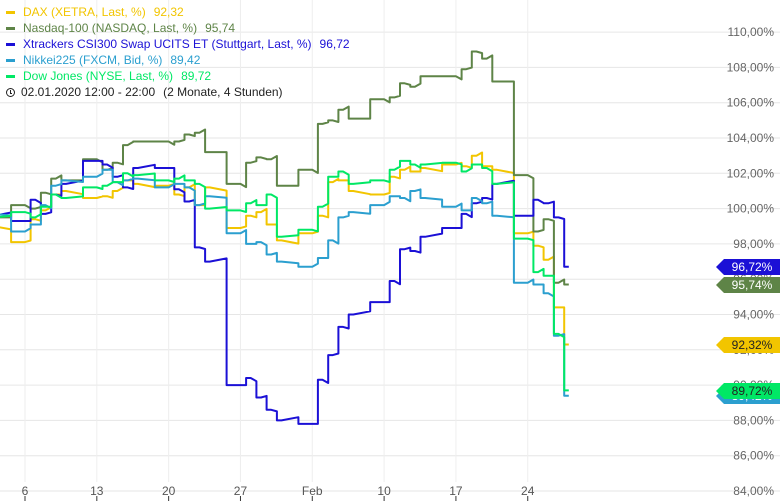 This screenshot has height=501, width=780. What do you see at coordinates (751, 138) in the screenshot?
I see `y-tick-label: 104,00%` at bounding box center [751, 138].